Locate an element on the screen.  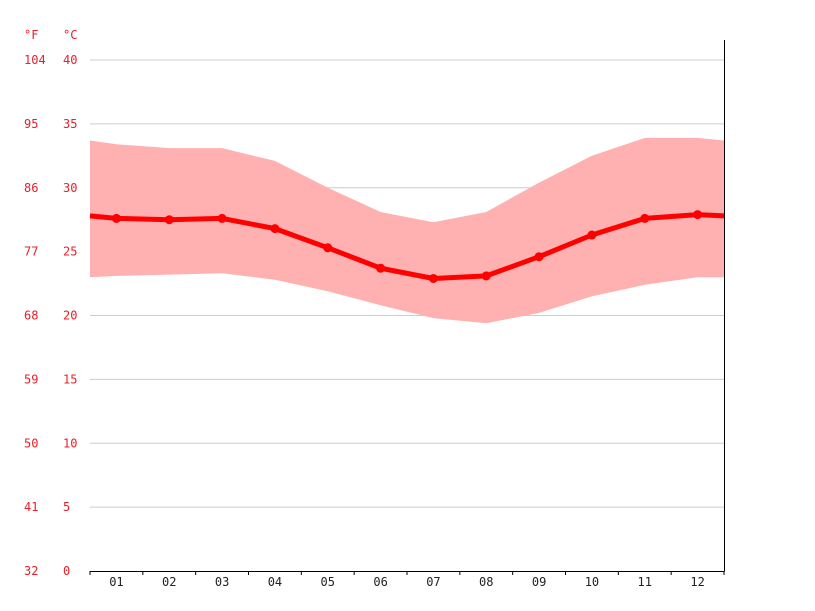
x-tick-label: 05 is located at coordinates (328, 582).